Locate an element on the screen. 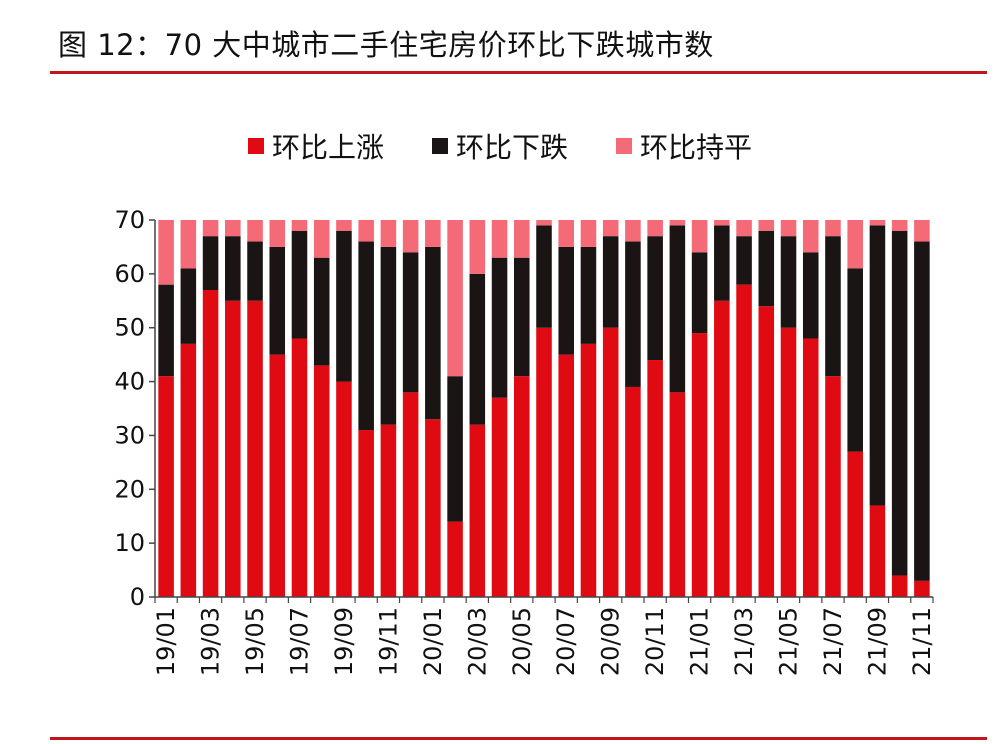  legend-label-up: 环比上涨 is located at coordinates (327, 147).